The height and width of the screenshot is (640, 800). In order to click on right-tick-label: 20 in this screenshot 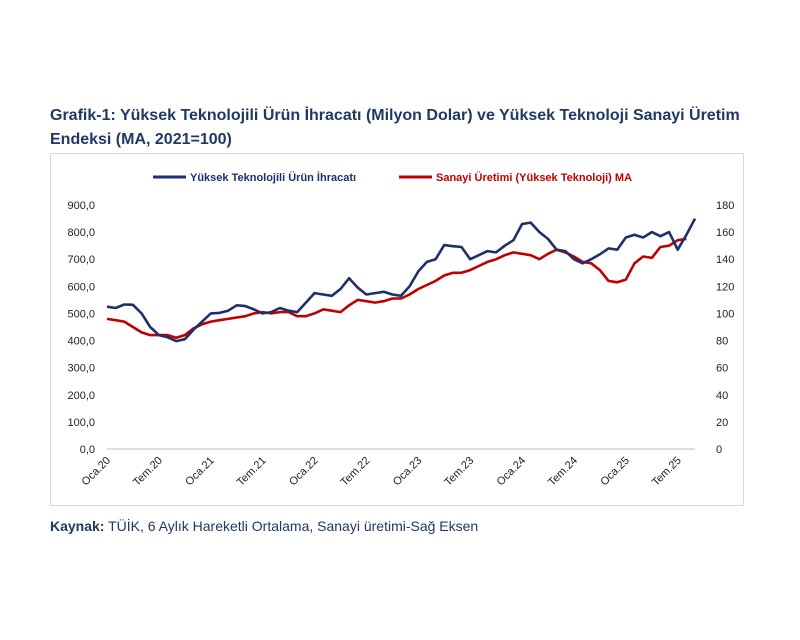, I will do `click(722, 423)`.